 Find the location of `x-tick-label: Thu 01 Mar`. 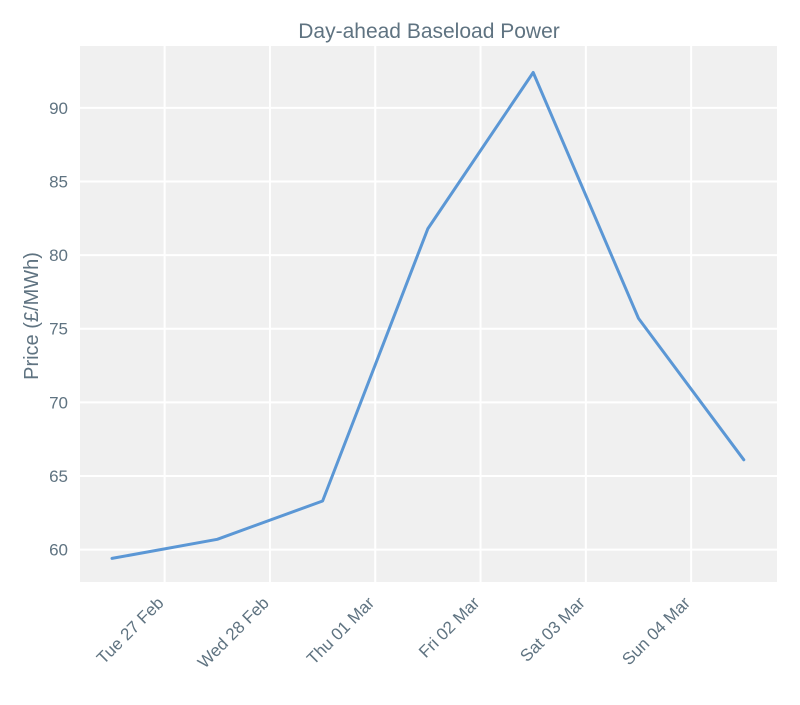

x-tick-label: Thu 01 Mar is located at coordinates (340, 630).